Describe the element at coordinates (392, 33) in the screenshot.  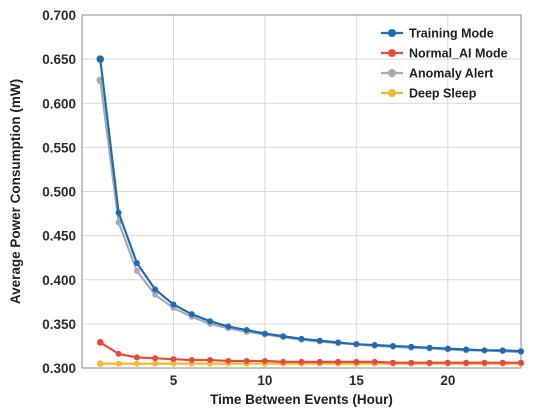
I see `legend-marker-training-mode` at that location.